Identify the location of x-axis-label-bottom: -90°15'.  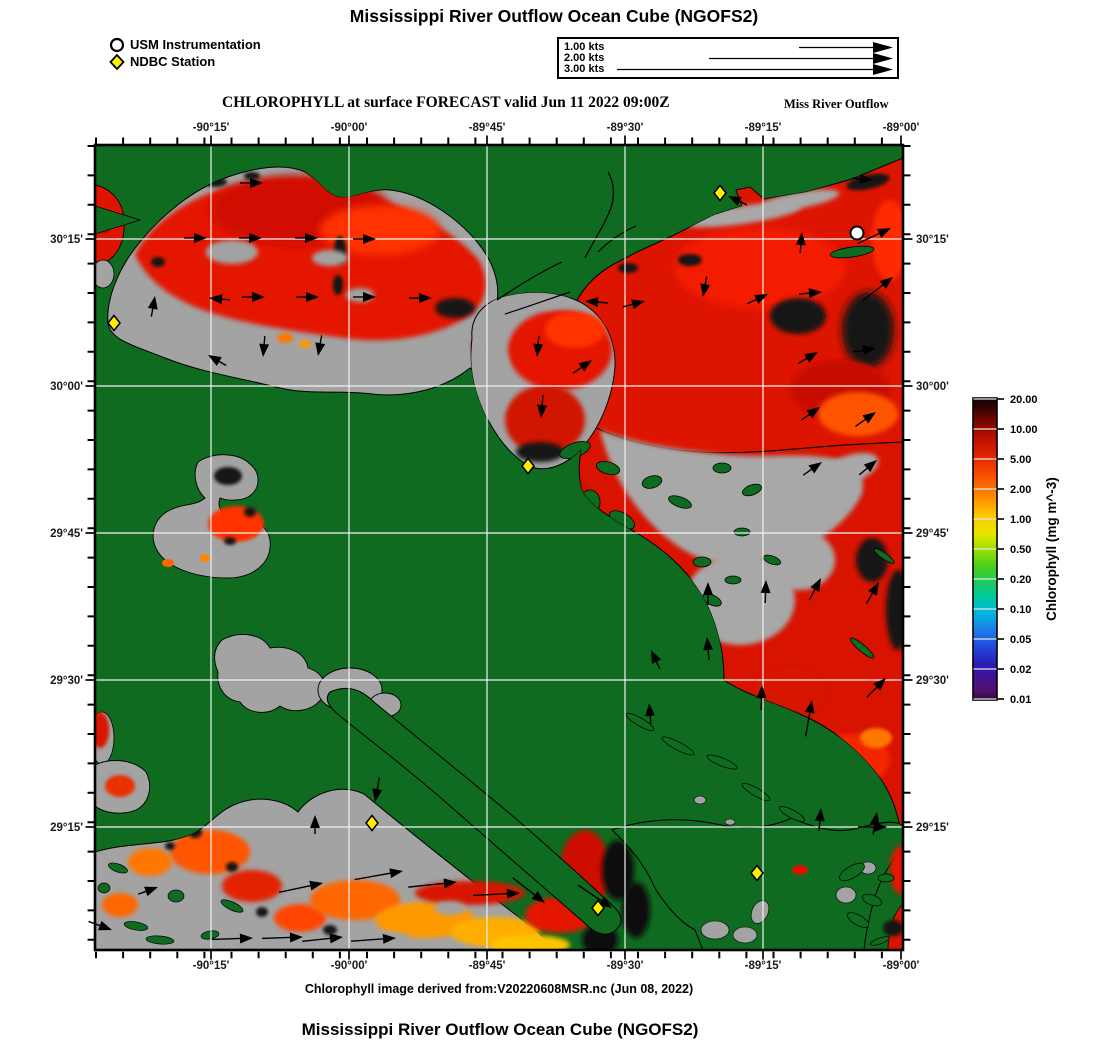
(211, 966).